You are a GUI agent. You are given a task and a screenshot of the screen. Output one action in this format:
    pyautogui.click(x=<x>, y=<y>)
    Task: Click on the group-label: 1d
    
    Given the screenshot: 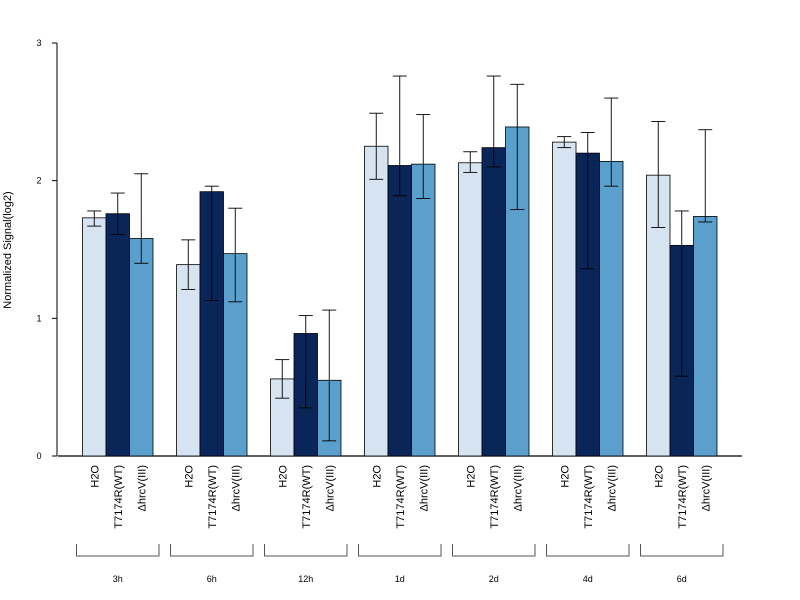 What is the action you would take?
    pyautogui.click(x=400, y=579)
    